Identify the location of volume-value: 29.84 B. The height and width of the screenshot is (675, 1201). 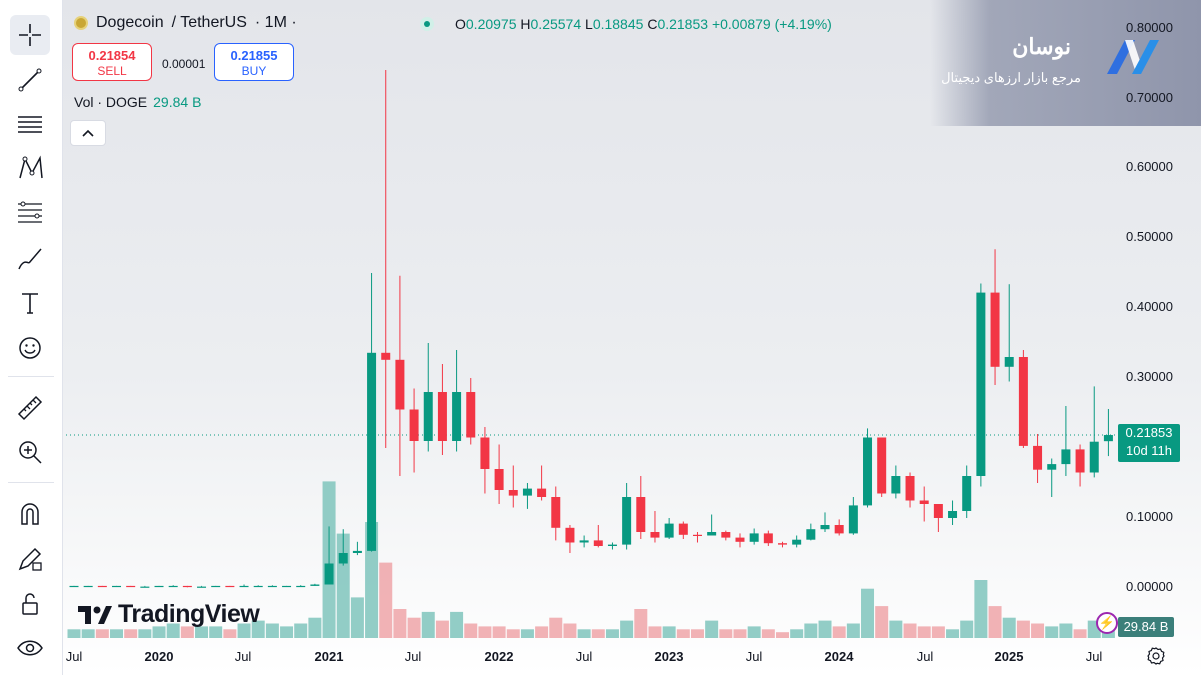
(177, 102).